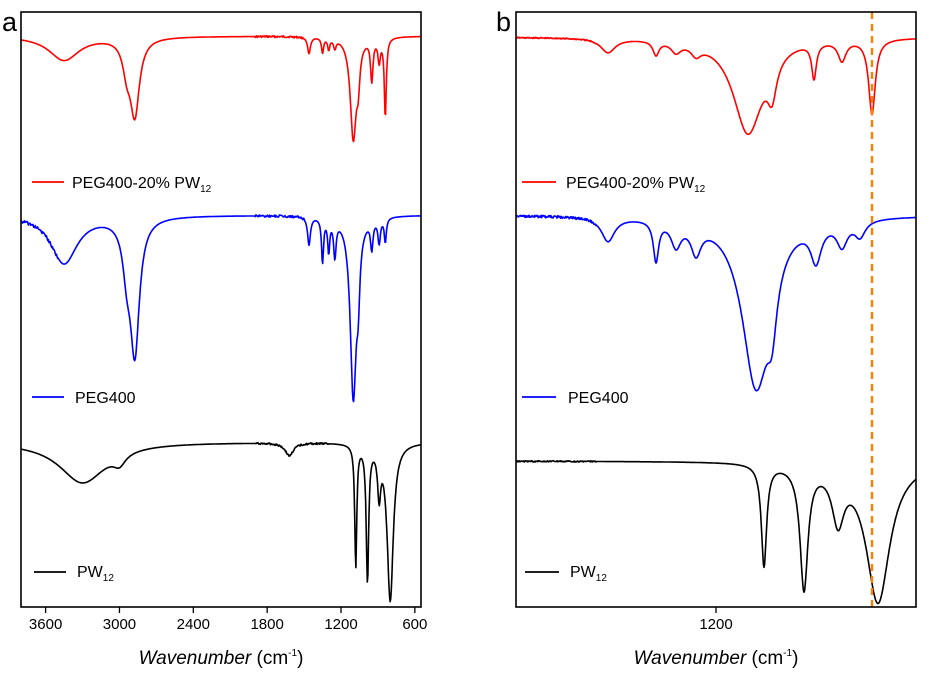  What do you see at coordinates (716, 303) in the screenshot?
I see `panel-b-series-peg400` at bounding box center [716, 303].